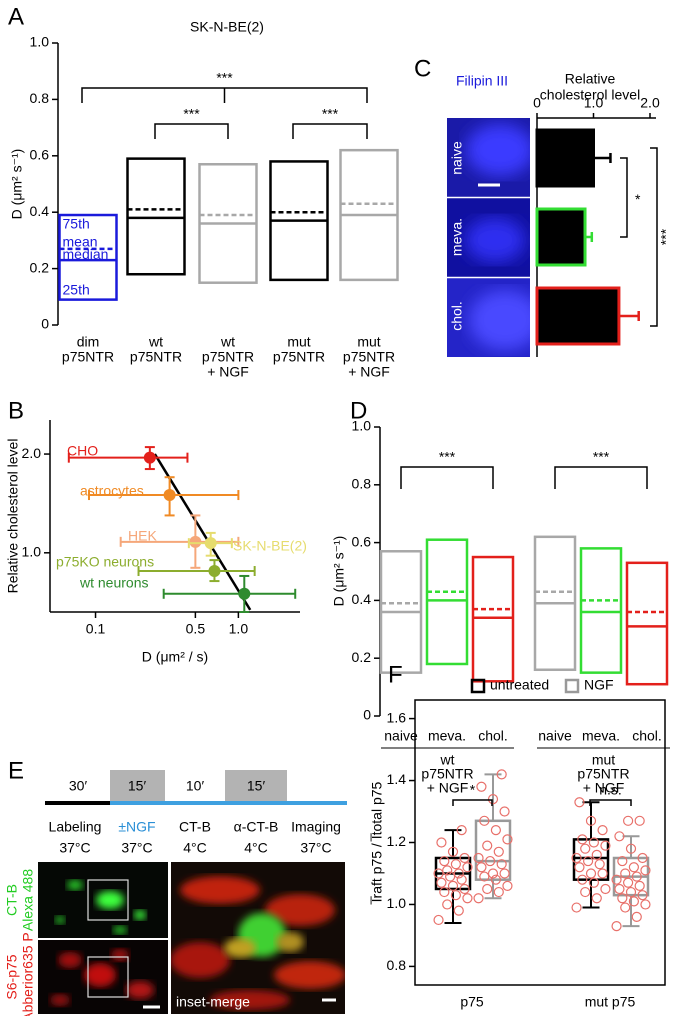  Describe the element at coordinates (650, 103) in the screenshot. I see `x-tick-label: 2.0` at that location.